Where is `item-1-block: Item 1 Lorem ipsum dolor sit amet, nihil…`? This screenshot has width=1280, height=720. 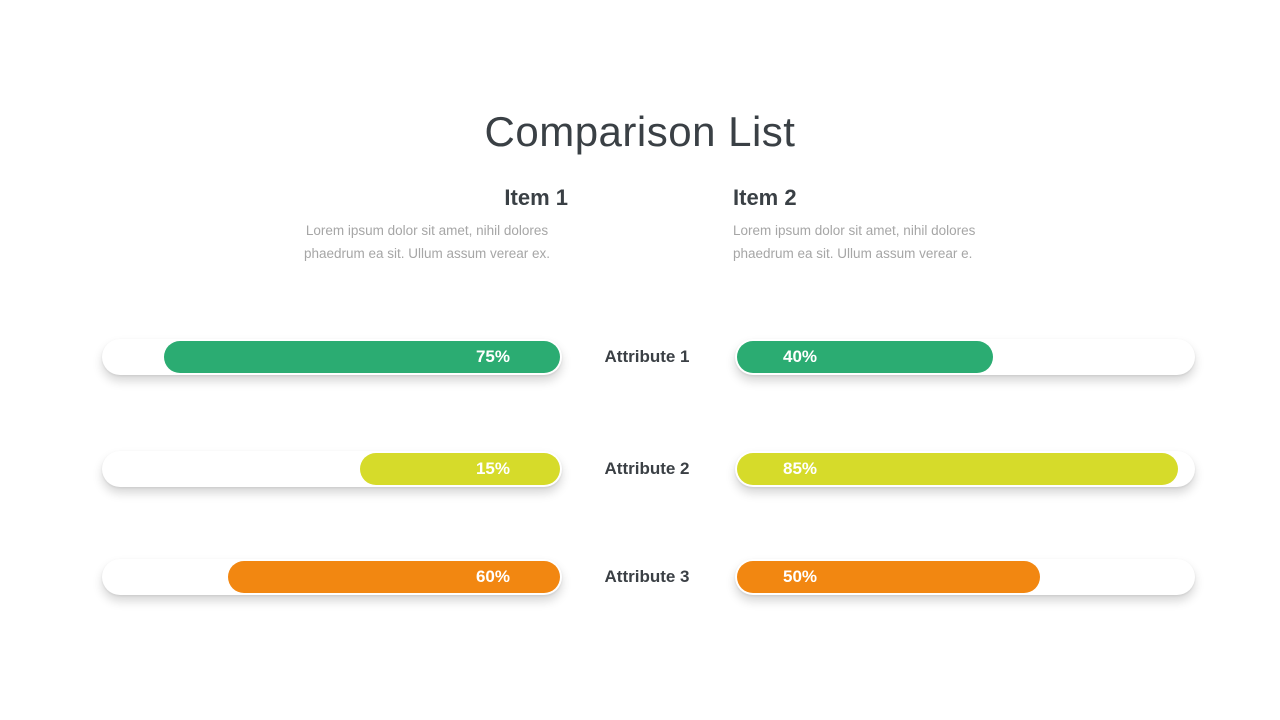
item-1-block: Item 1 Lorem ipsum dolor sit amet, nihil… is located at coordinates (427, 225).